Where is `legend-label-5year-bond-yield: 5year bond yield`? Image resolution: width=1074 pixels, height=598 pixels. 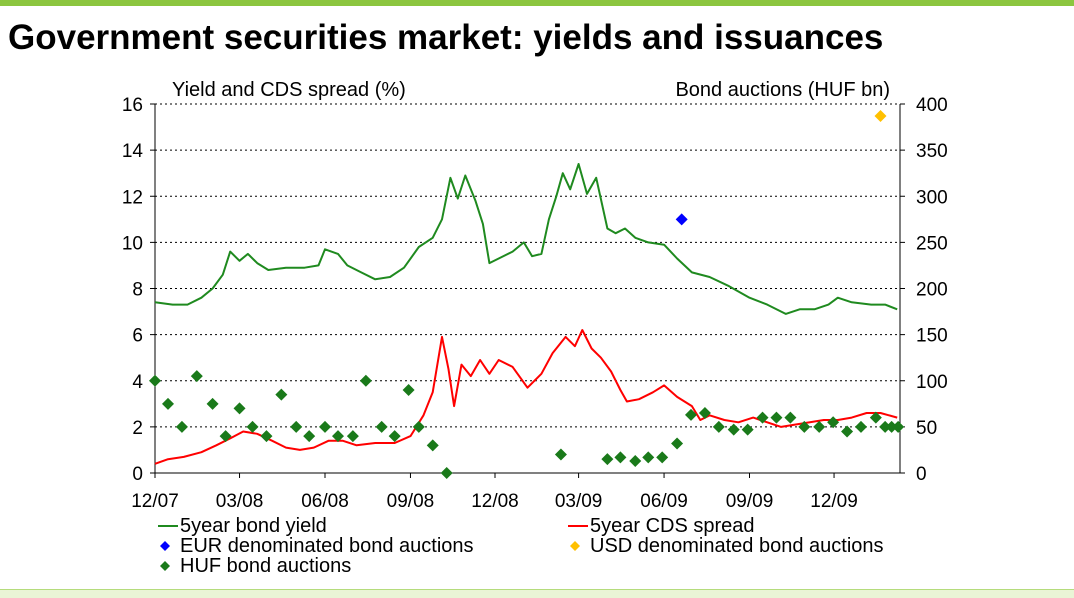
legend-label-5year-bond-yield: 5year bond yield is located at coordinates (253, 526).